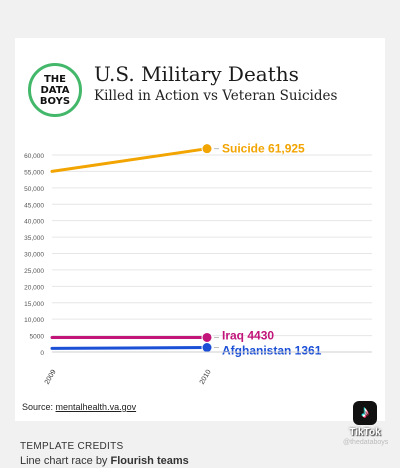  Describe the element at coordinates (37, 337) in the screenshot. I see `y-tick-label: 5000` at that location.